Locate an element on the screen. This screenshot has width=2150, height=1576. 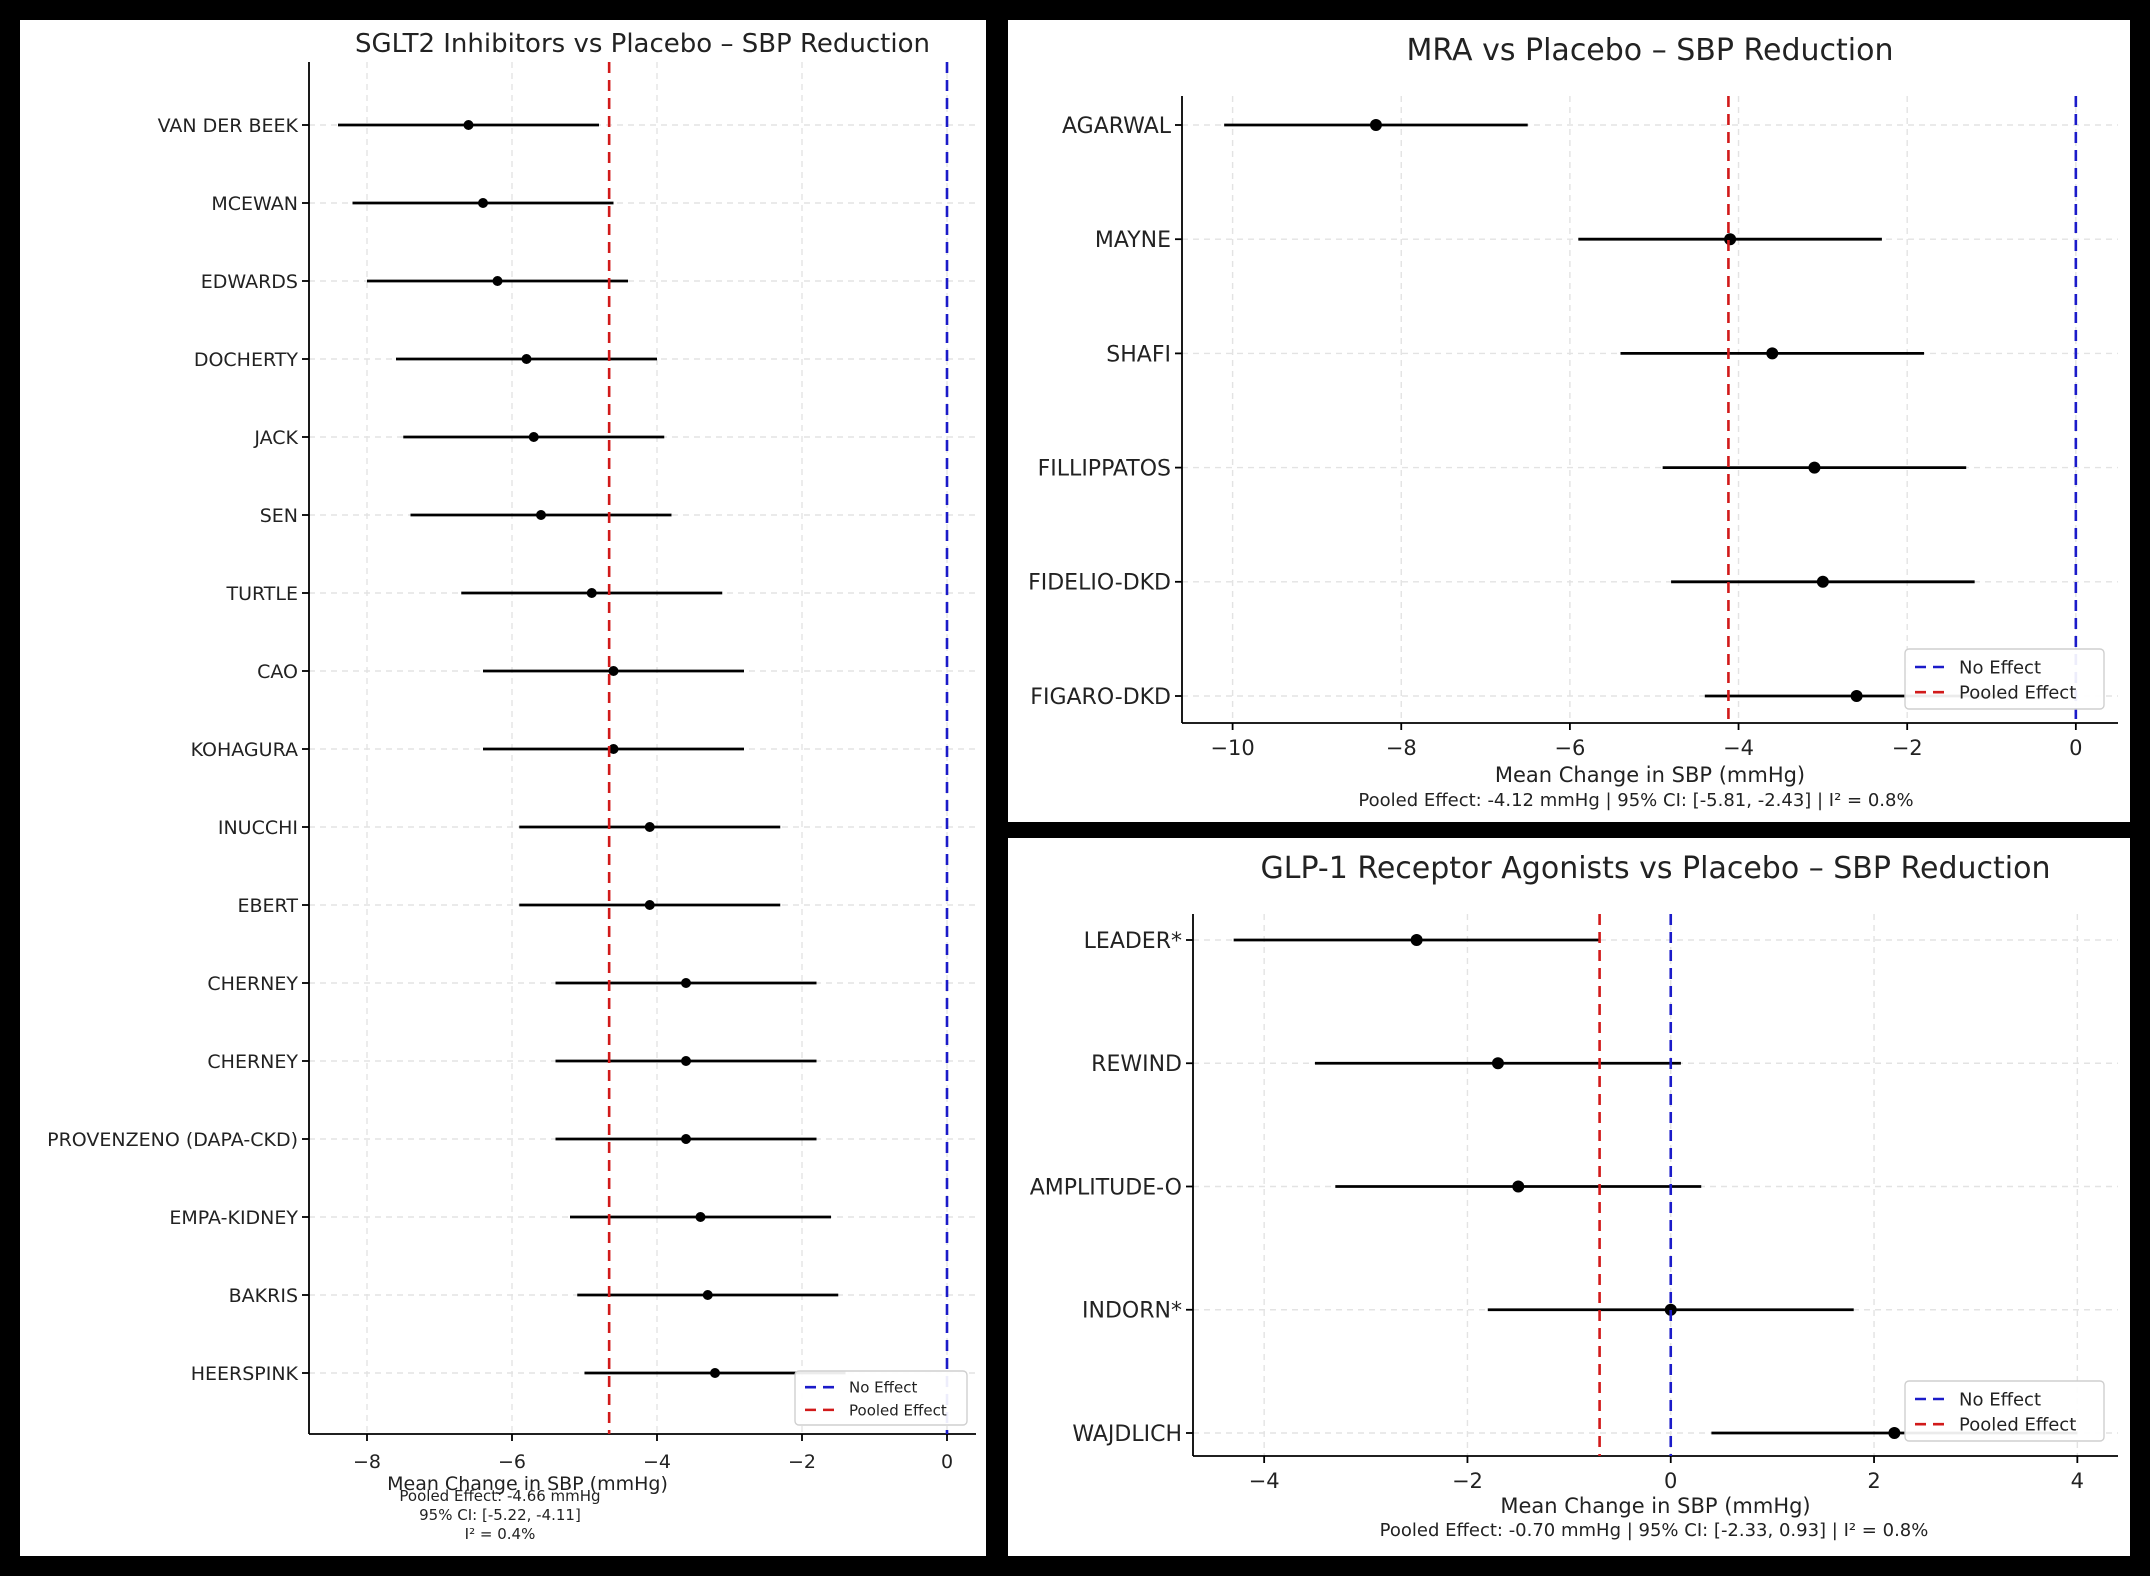
glp1-x-tick-label-1: −2 is located at coordinates (1467, 1481).